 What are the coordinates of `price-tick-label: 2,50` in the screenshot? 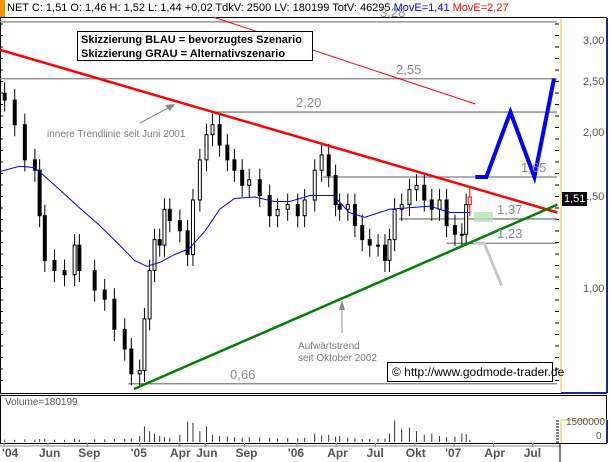 It's located at (594, 82).